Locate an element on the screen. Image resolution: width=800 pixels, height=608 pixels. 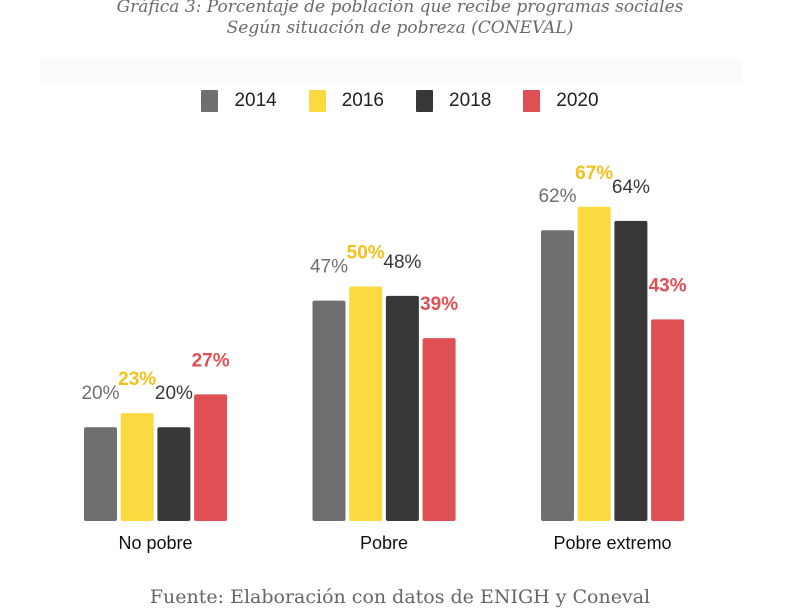
header-band is located at coordinates (391, 70).